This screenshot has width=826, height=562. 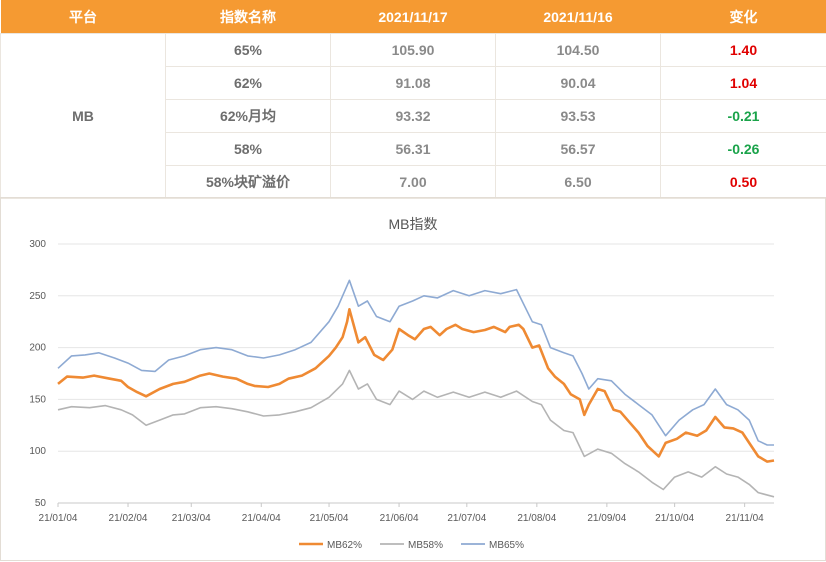 What do you see at coordinates (425, 545) in the screenshot?
I see `legend-label: MB58%` at bounding box center [425, 545].